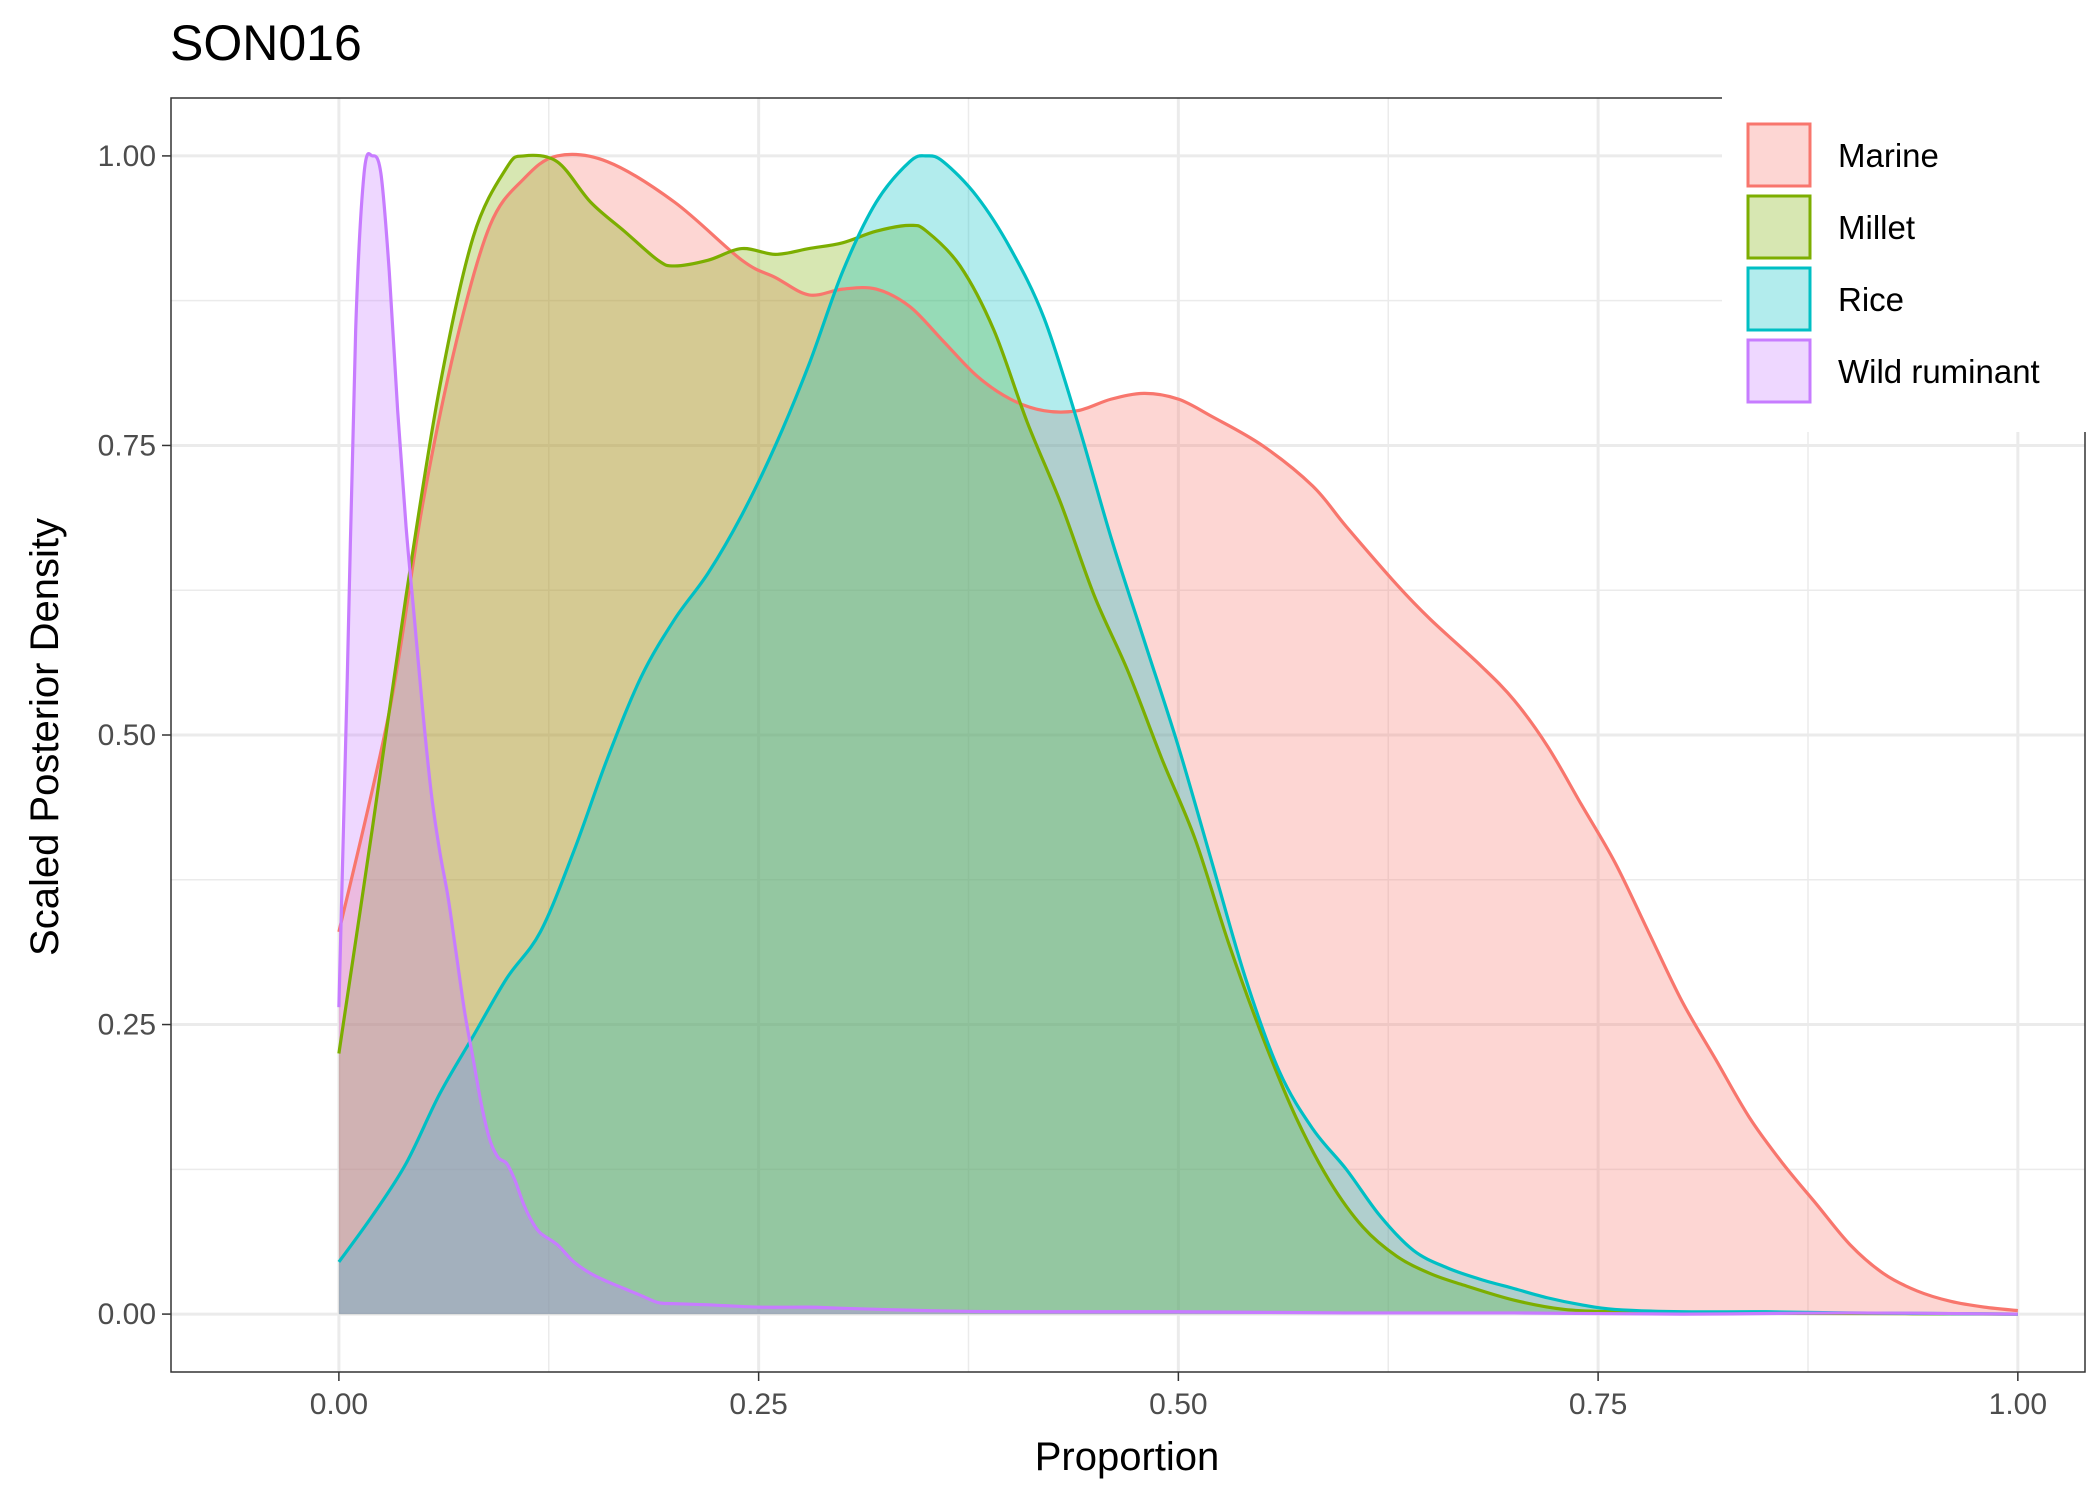 Image resolution: width=2100 pixels, height=1500 pixels. I want to click on x-axis-label: Proportion, so click(1127, 1457).